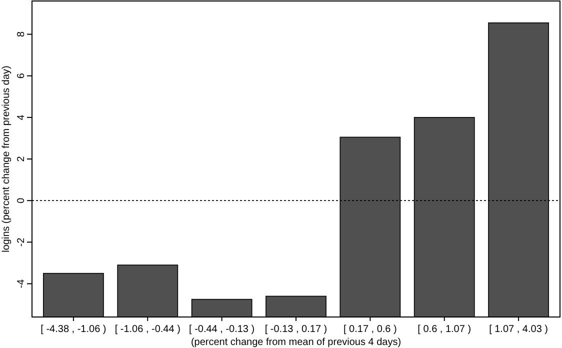  I want to click on x-tick-label: [ -0.13 , 0.17 ), so click(296, 329).